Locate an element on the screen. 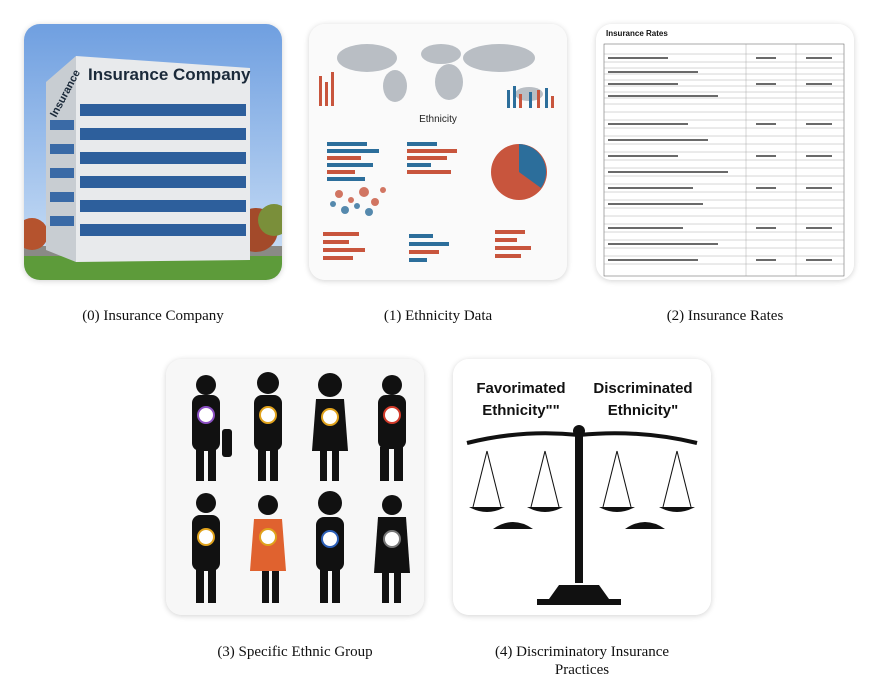  pie-chart-graphic is located at coordinates (519, 172).